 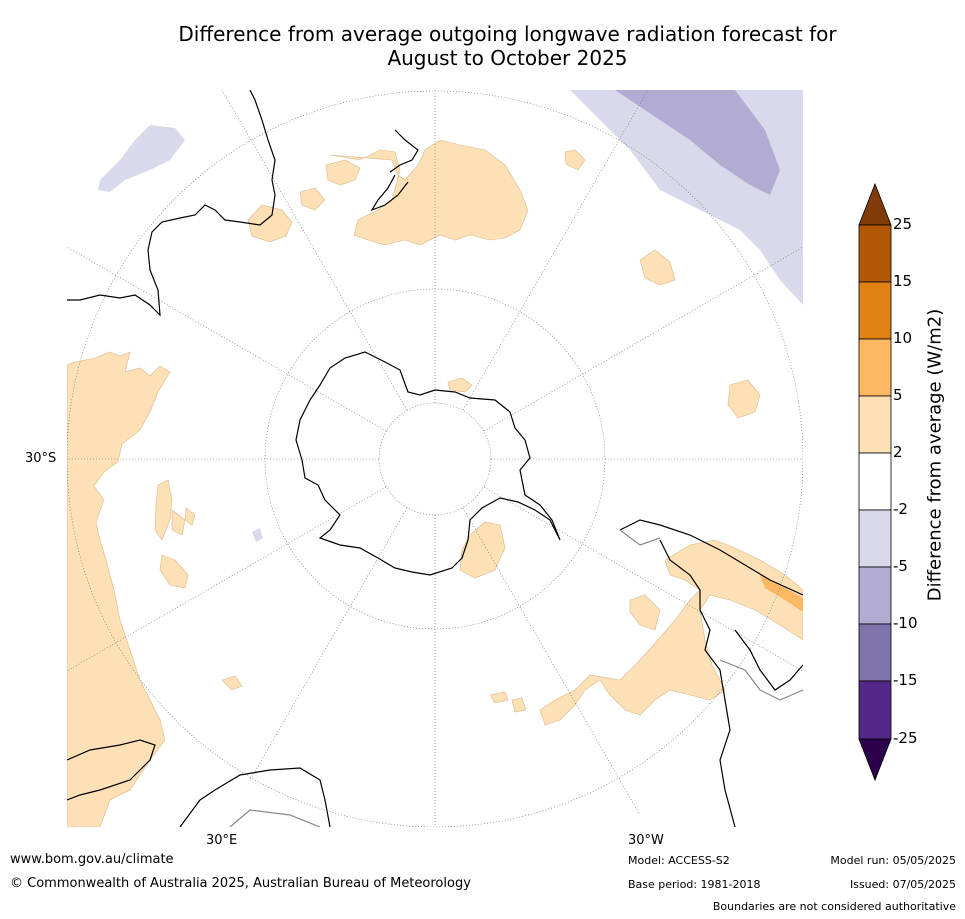 What do you see at coordinates (178, 522) in the screenshot?
I see `anomaly-region-west-c` at bounding box center [178, 522].